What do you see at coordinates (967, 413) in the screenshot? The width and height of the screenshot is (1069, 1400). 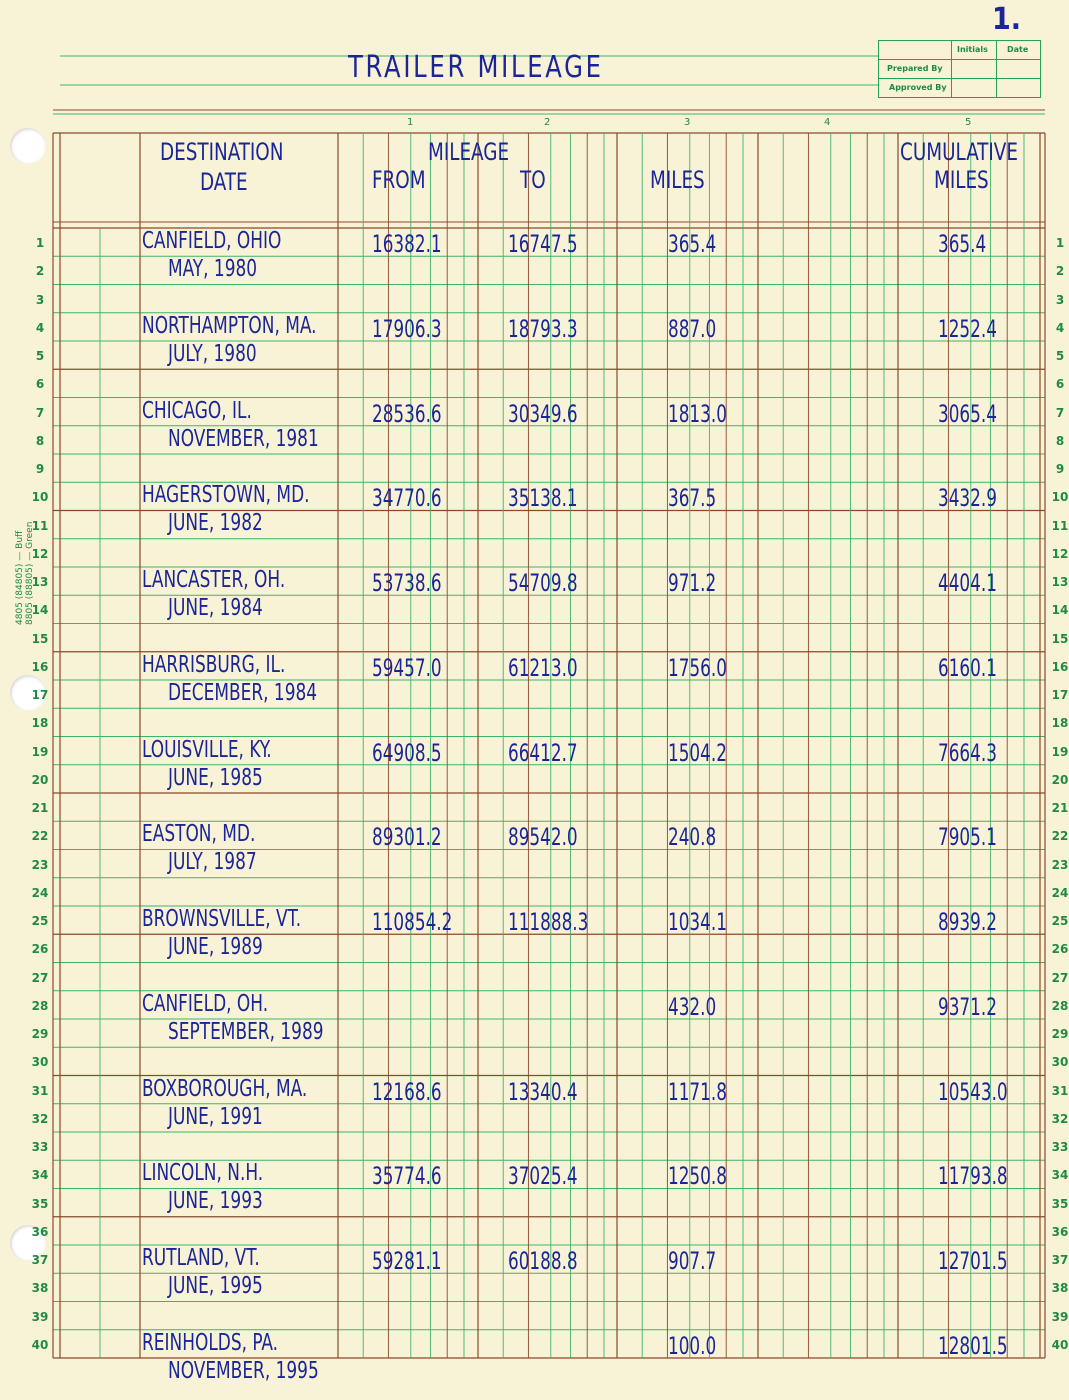 I see `cumulative-miles: 3065.4` at bounding box center [967, 413].